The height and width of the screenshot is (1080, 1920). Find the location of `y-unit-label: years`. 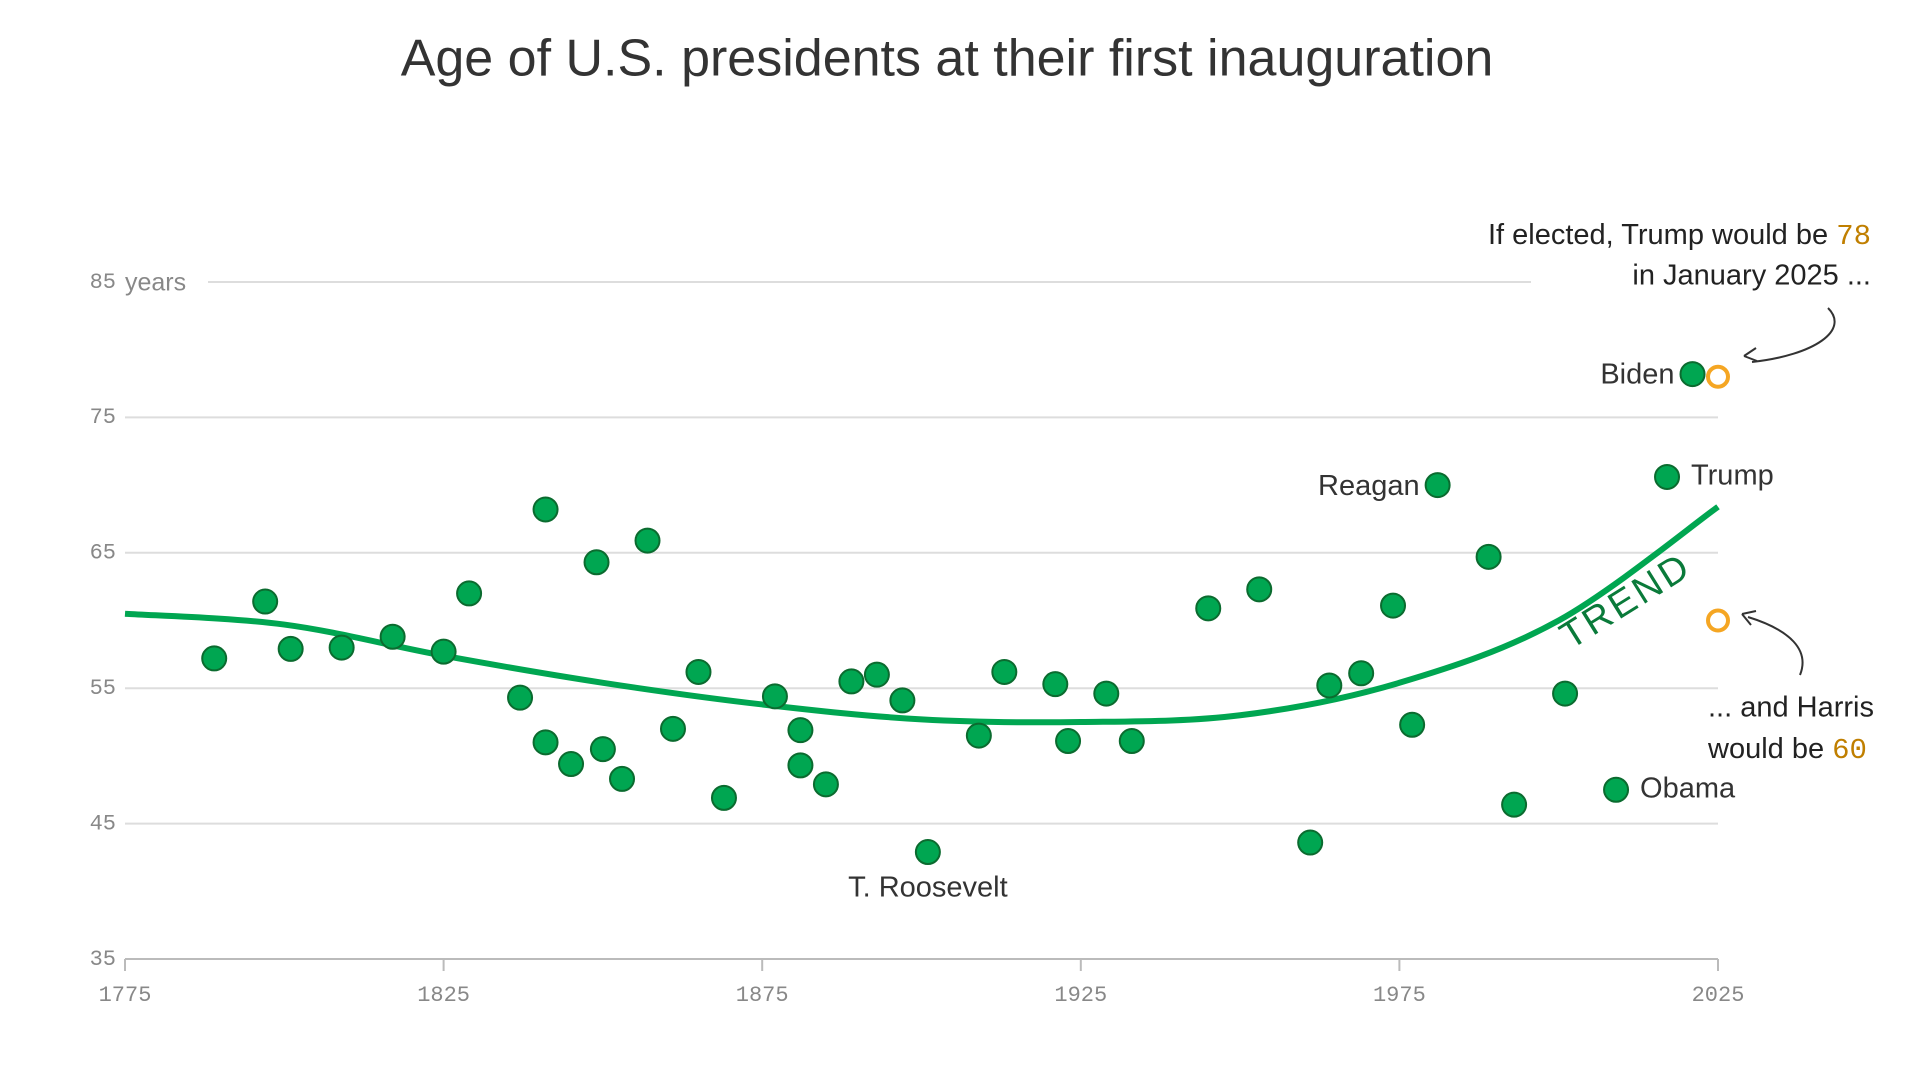

y-unit-label: years is located at coordinates (155, 283).